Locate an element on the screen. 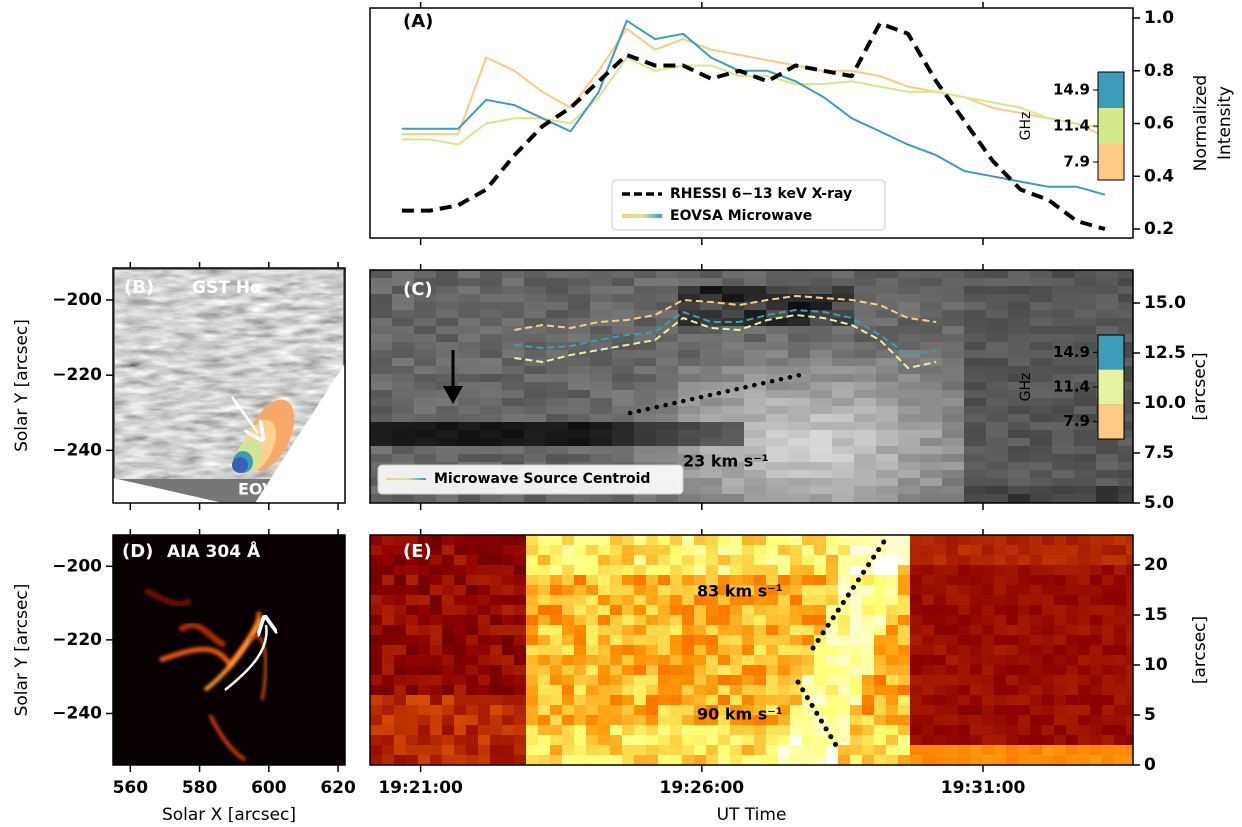 The height and width of the screenshot is (827, 1242). x-tick-label: 19:26:00 is located at coordinates (702, 788).